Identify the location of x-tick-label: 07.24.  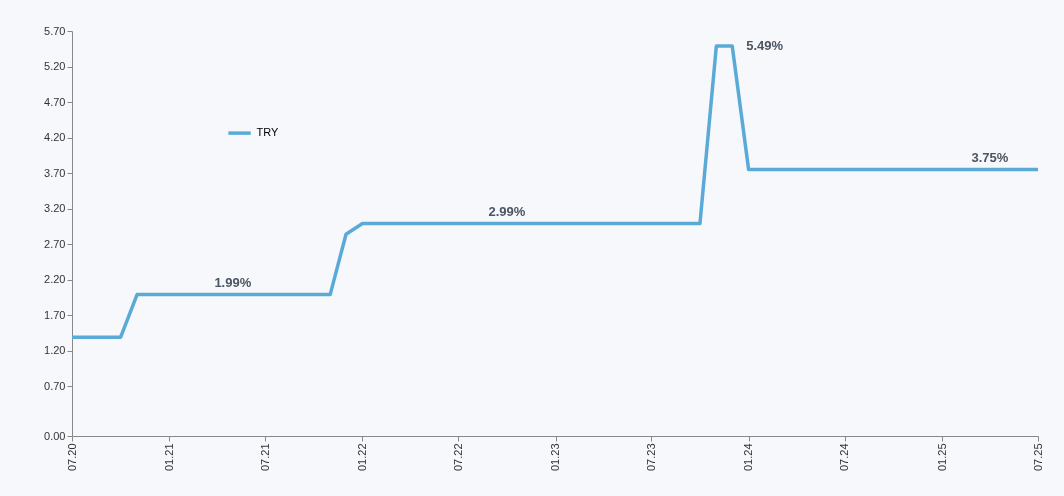
(844, 457).